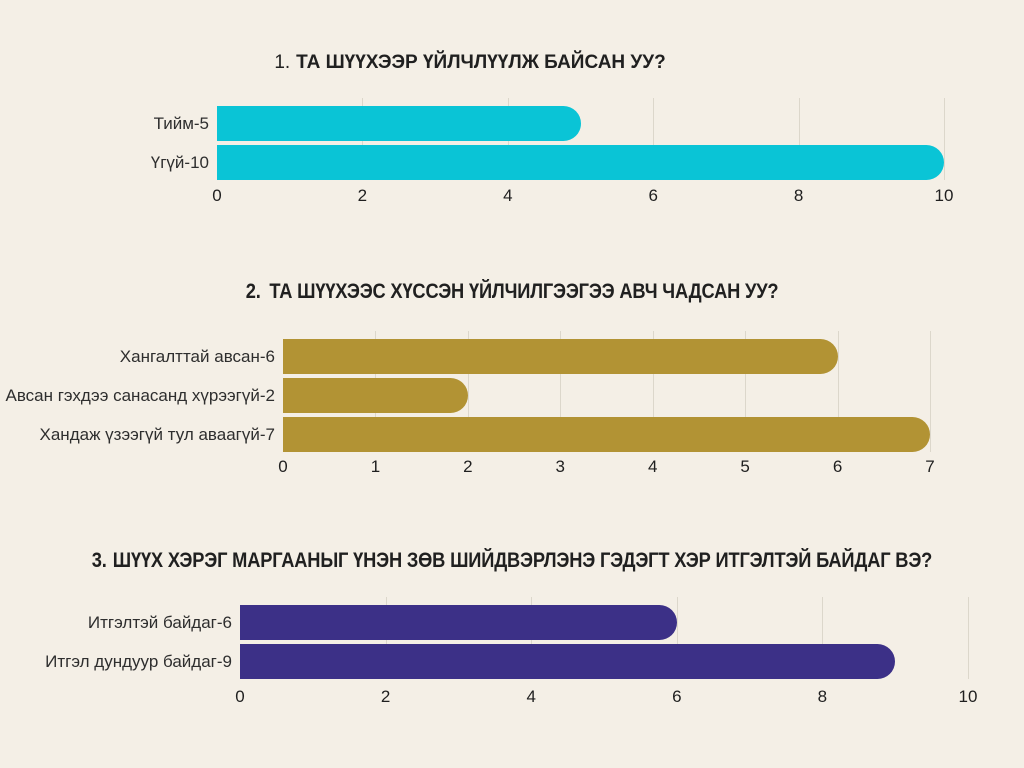  What do you see at coordinates (930, 466) in the screenshot?
I see `x-tick-label: 7` at bounding box center [930, 466].